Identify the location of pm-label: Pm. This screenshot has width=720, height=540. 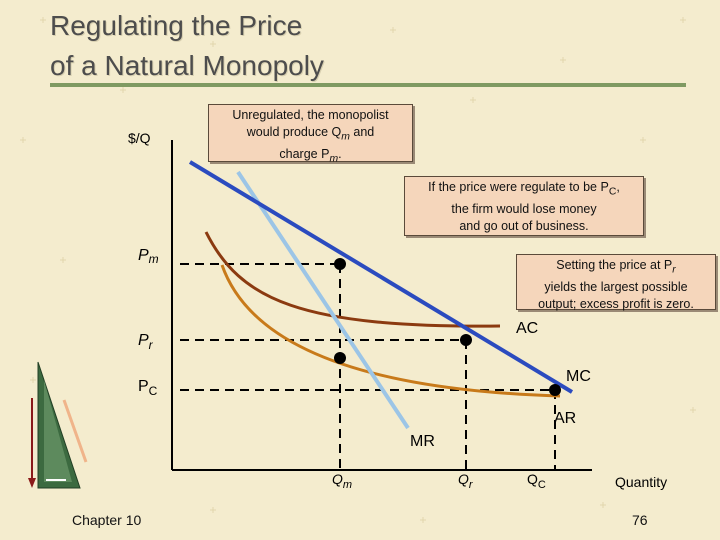
(148, 256).